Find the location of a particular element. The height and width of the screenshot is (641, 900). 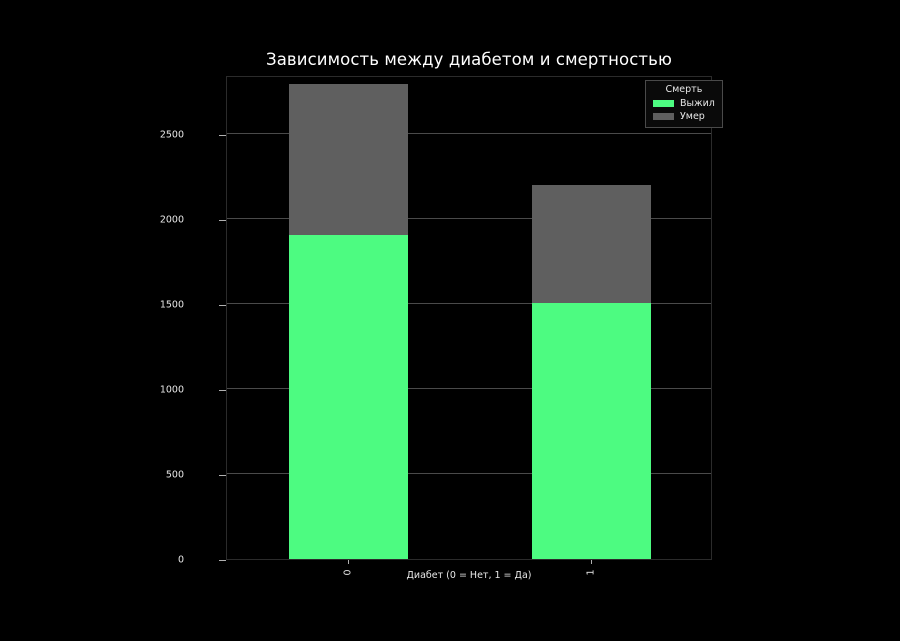

y-tick-label: 1500 is located at coordinates (171, 305).